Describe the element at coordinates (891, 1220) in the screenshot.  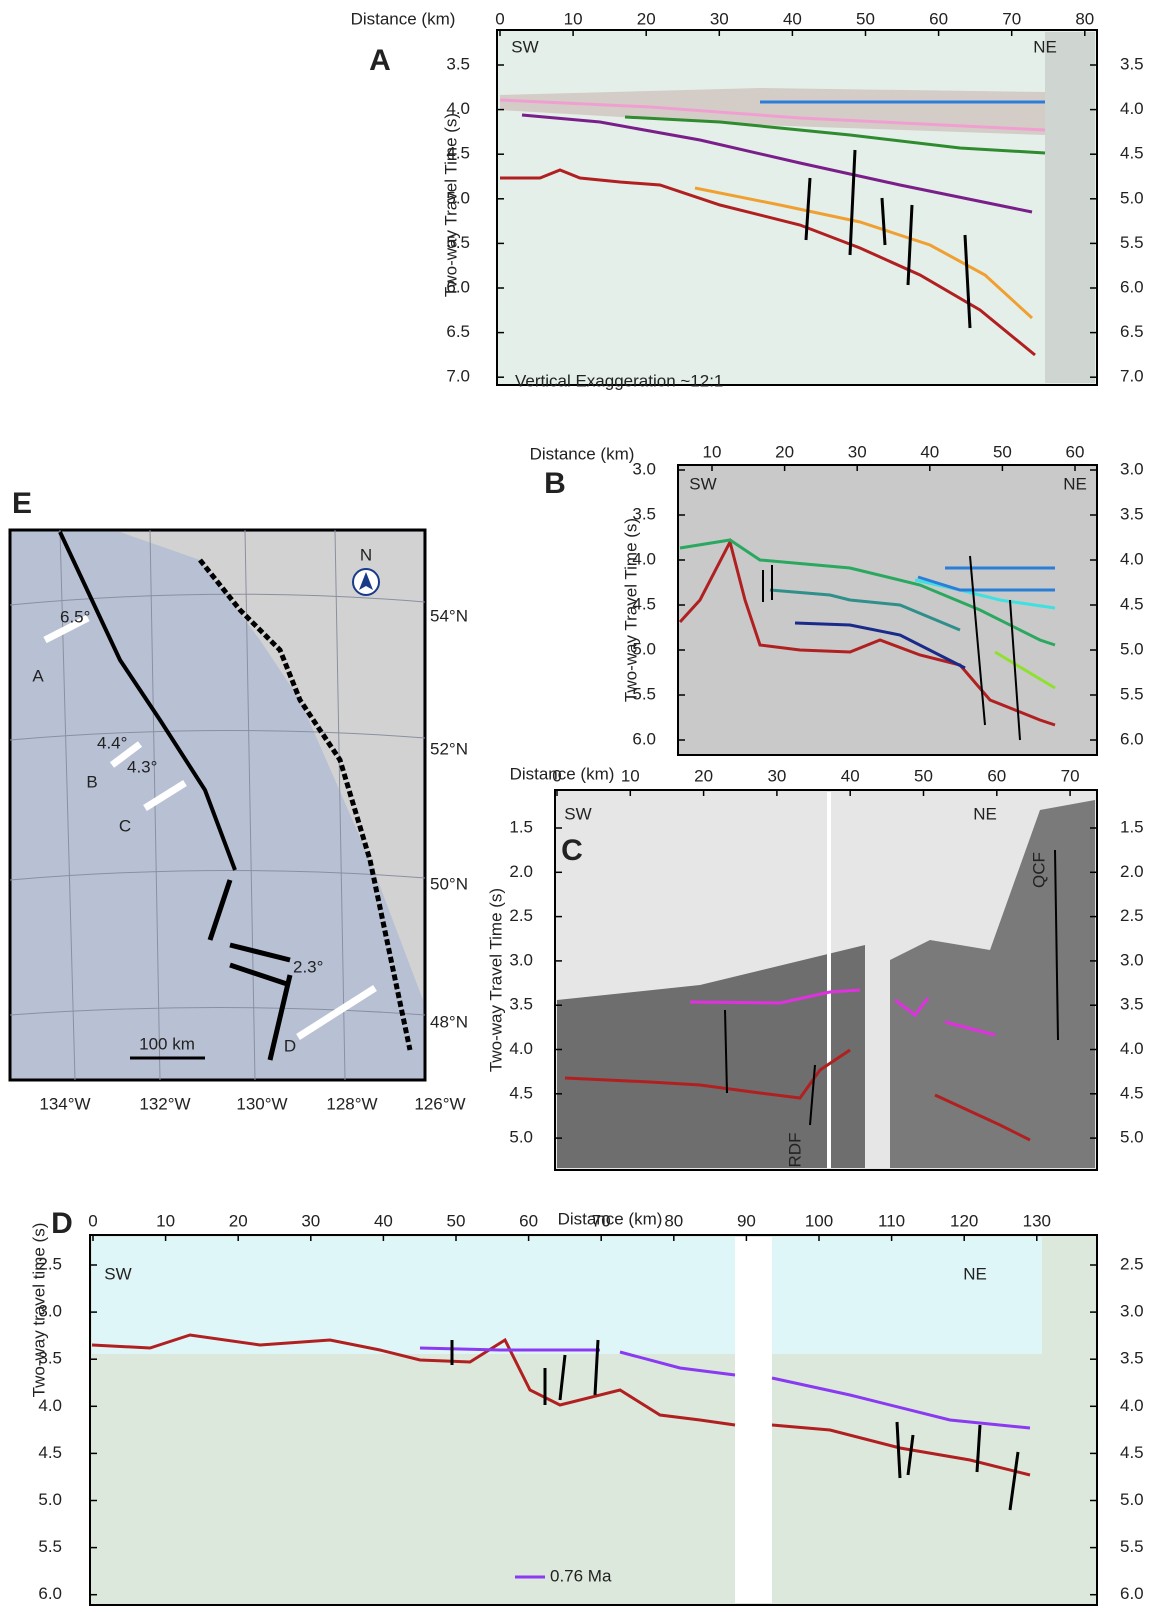
I see `x-tick-label: 110` at that location.